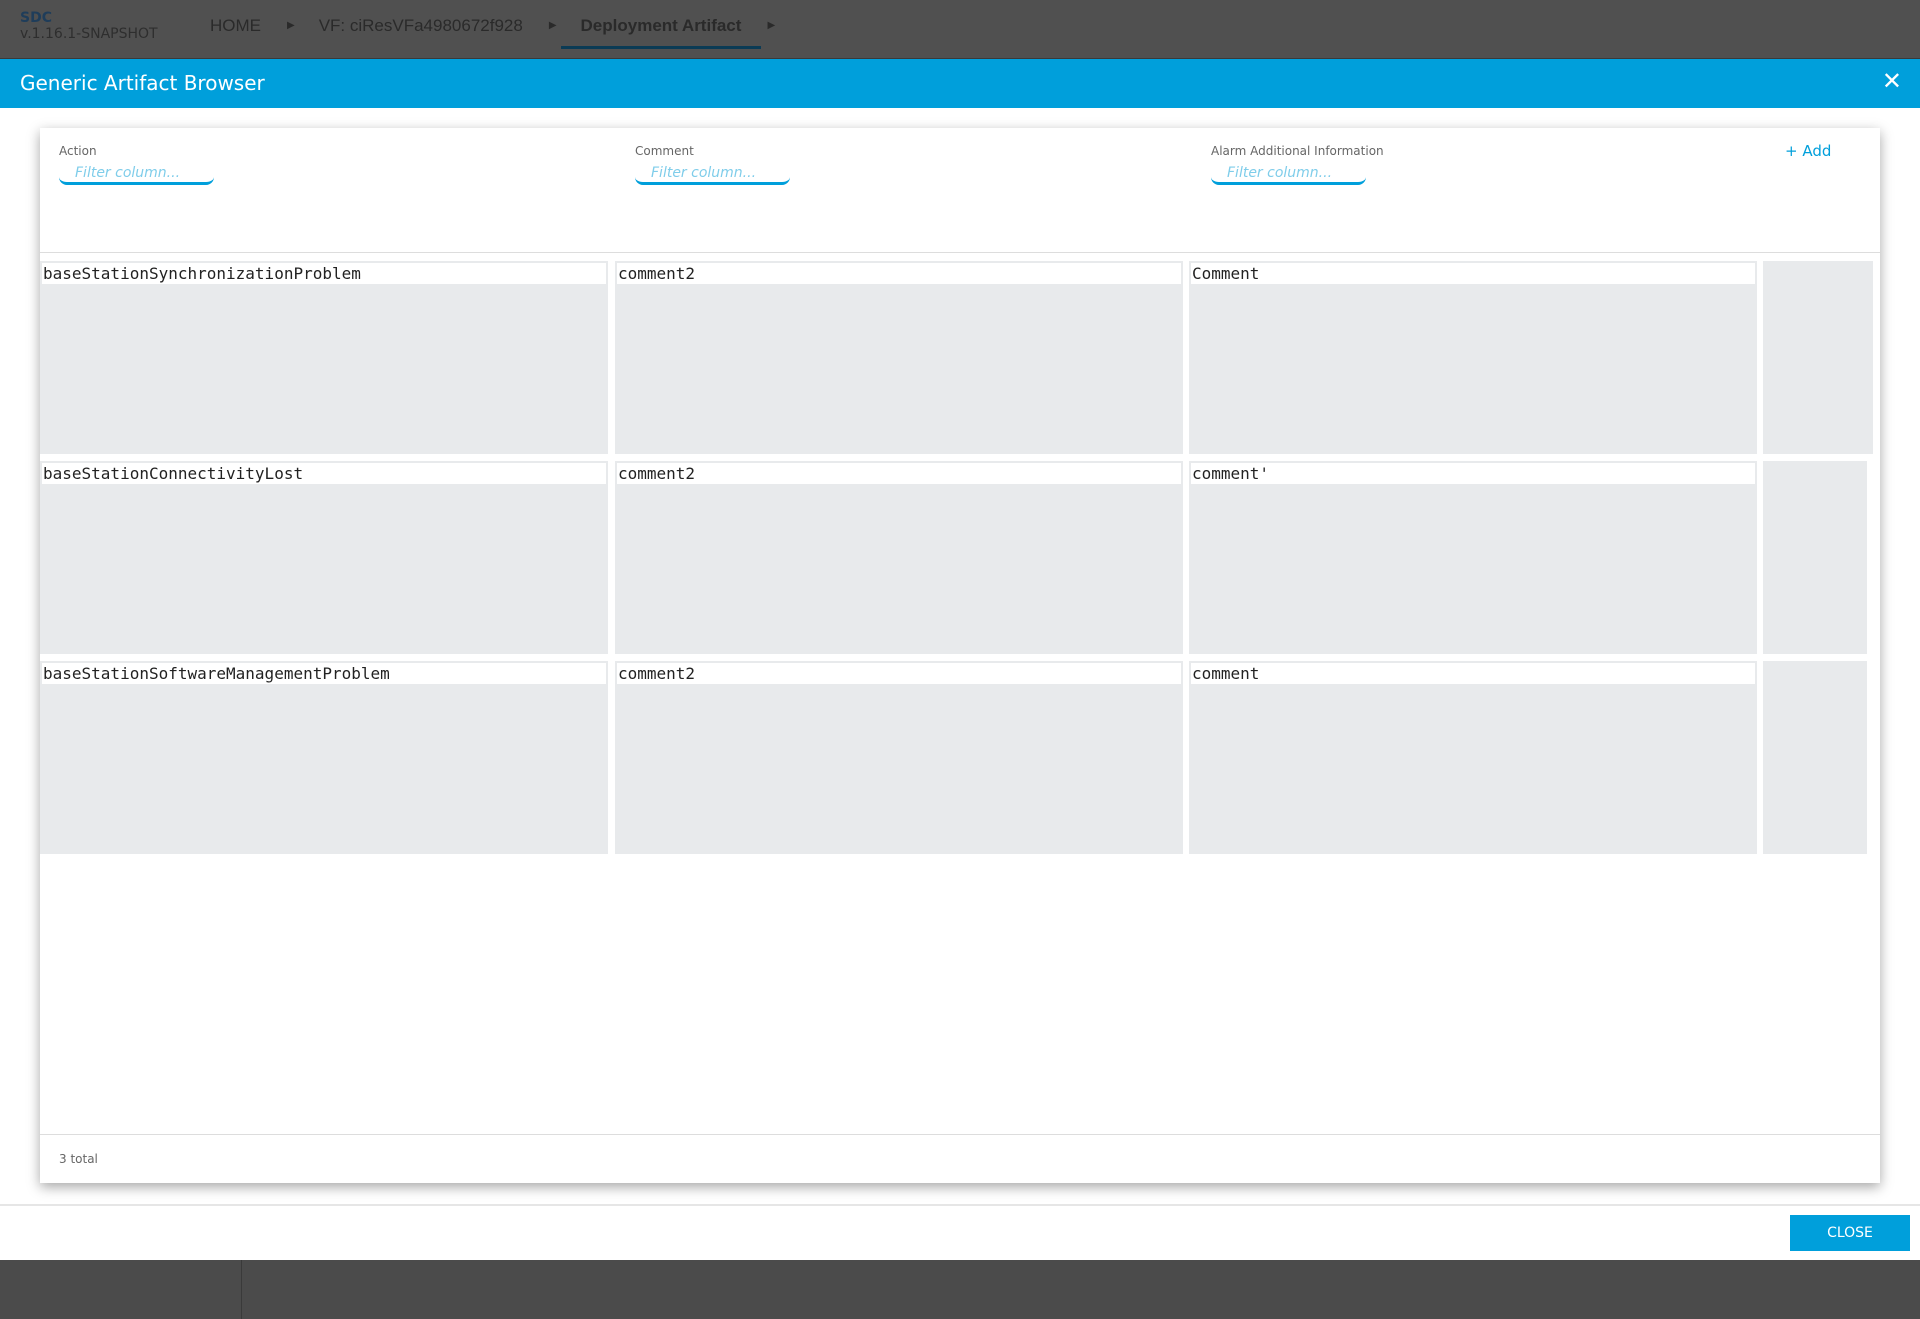 The image size is (1920, 1319). What do you see at coordinates (78, 1159) in the screenshot?
I see `total-count: 3 total` at bounding box center [78, 1159].